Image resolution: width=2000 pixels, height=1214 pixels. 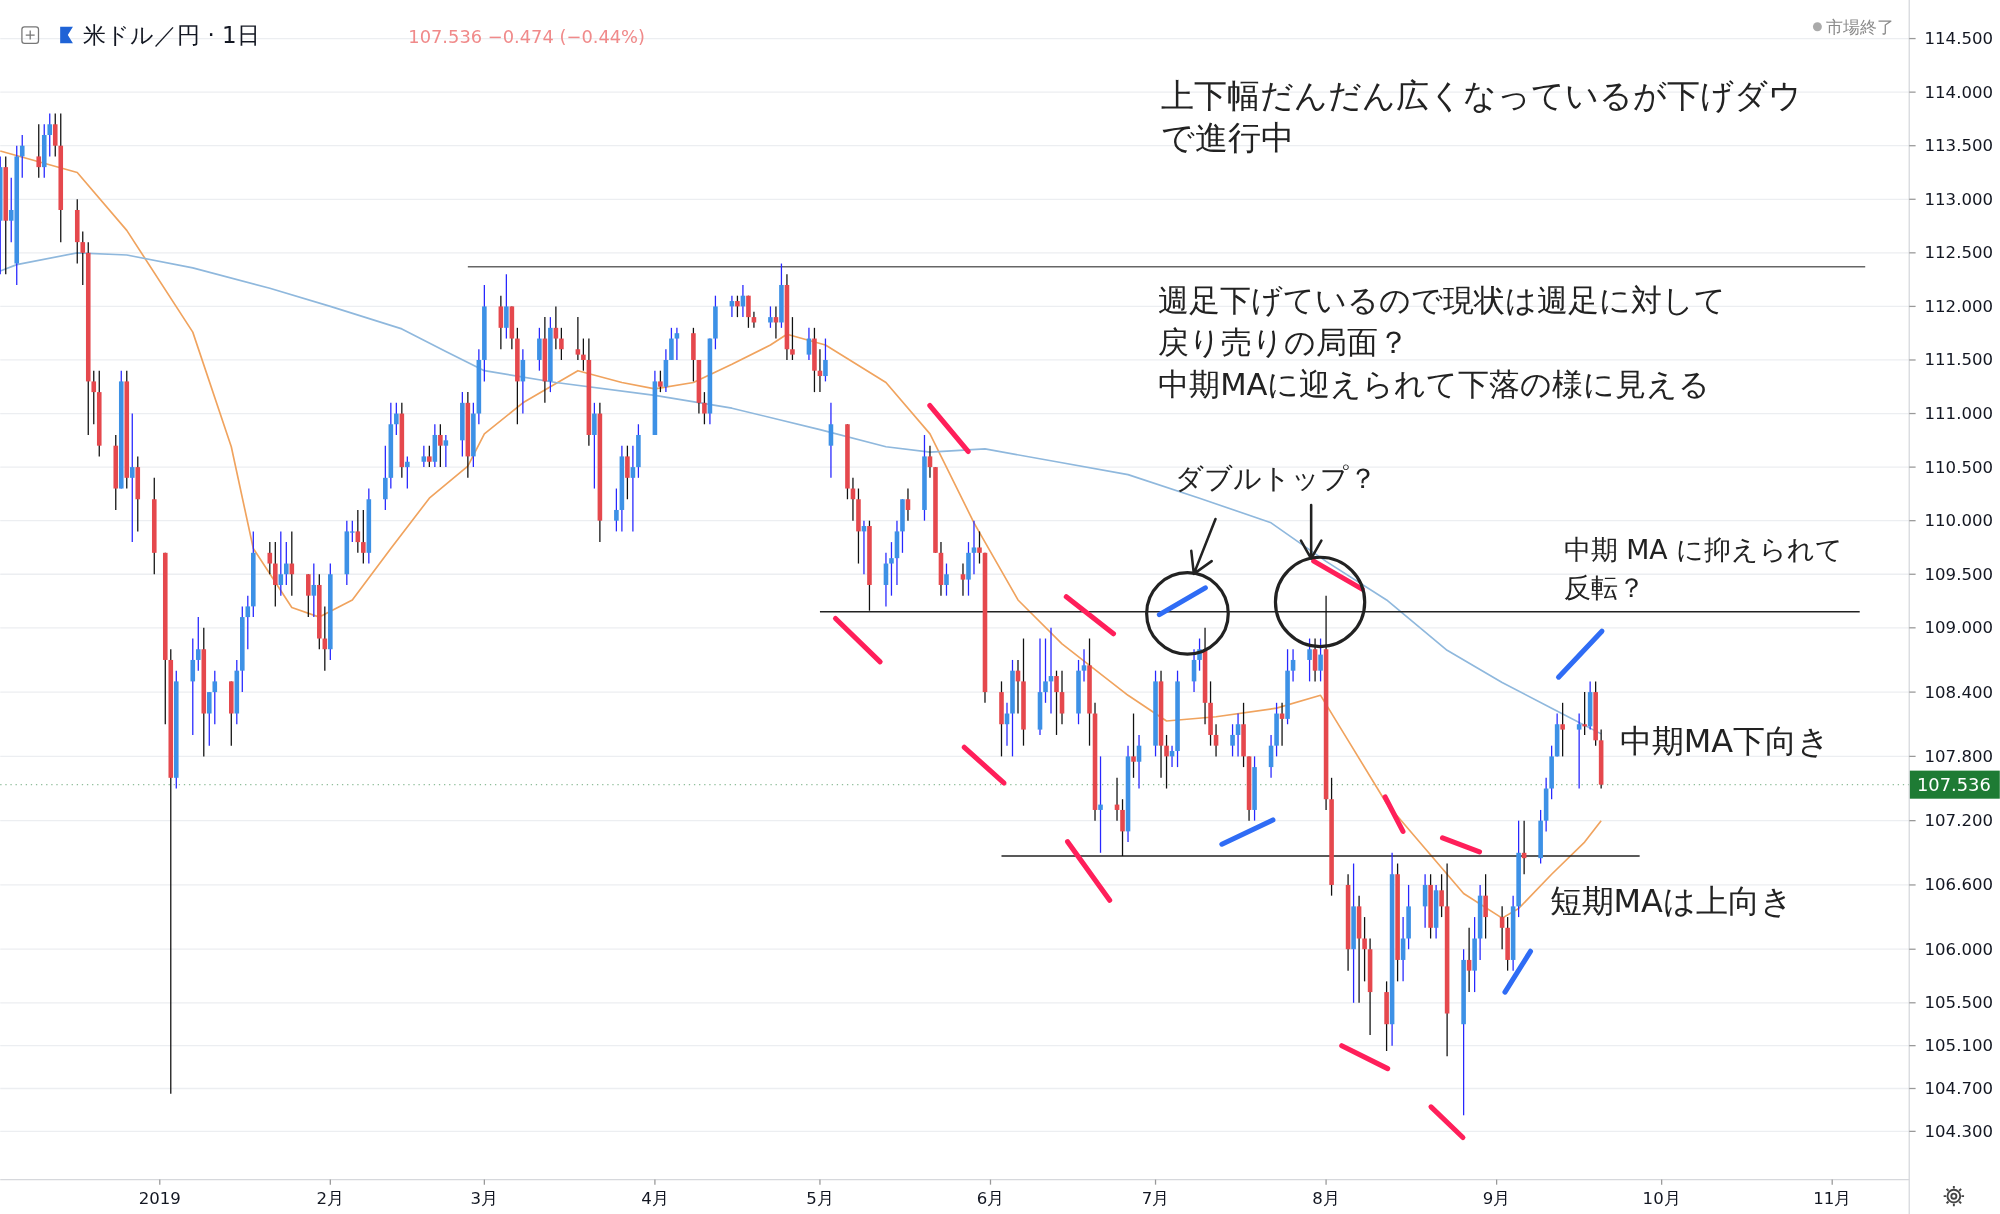 I want to click on y-tick-label: 110.000, so click(x=1959, y=521).